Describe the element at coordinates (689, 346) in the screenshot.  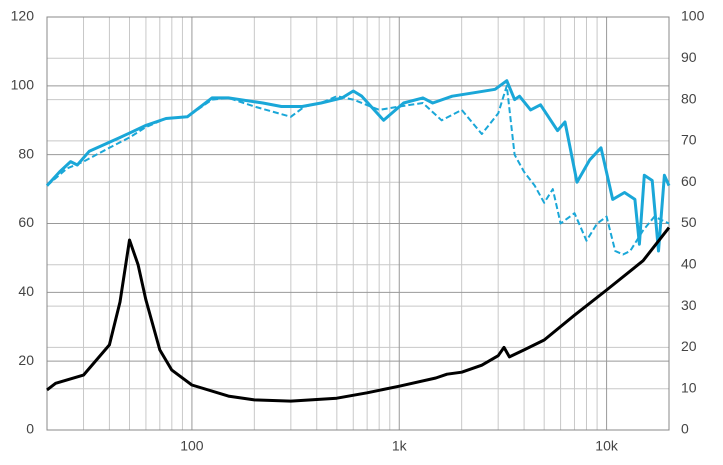
I see `y2-tick-label: 20` at that location.